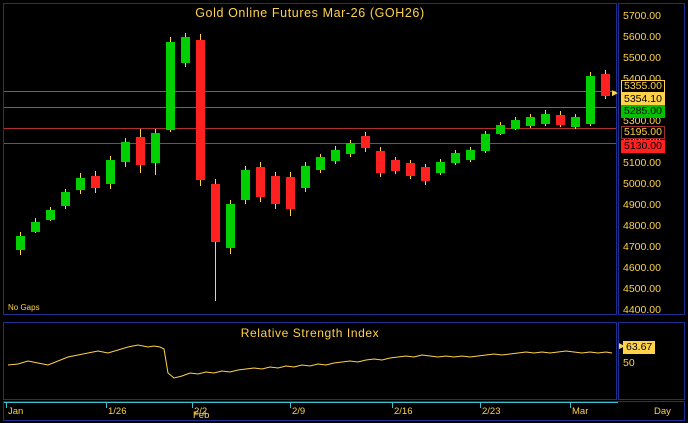 The height and width of the screenshot is (423, 688). Describe the element at coordinates (580, 411) in the screenshot. I see `x-tick-mar: Mar` at that location.